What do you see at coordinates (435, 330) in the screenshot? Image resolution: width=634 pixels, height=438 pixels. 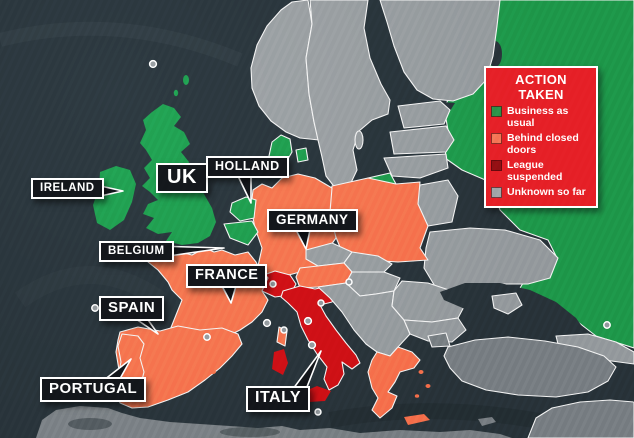 I see `country-bulgaria` at bounding box center [435, 330].